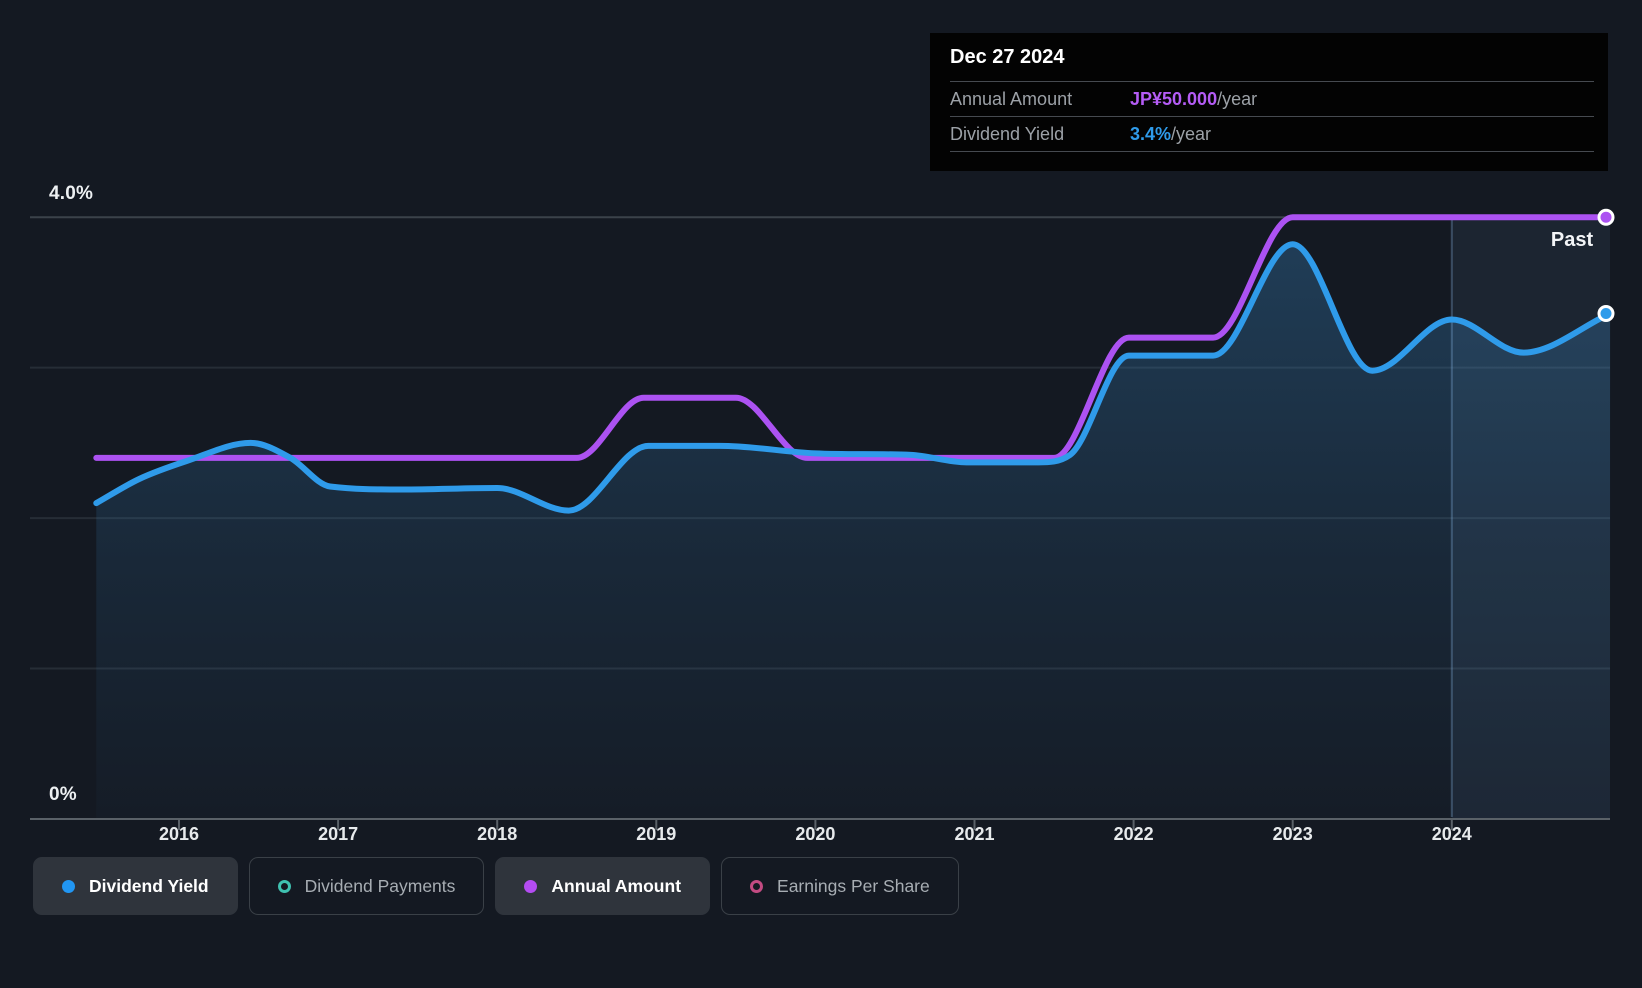 Image resolution: width=1642 pixels, height=988 pixels. What do you see at coordinates (853, 885) in the screenshot?
I see `legend-label: Earnings Per Share` at bounding box center [853, 885].